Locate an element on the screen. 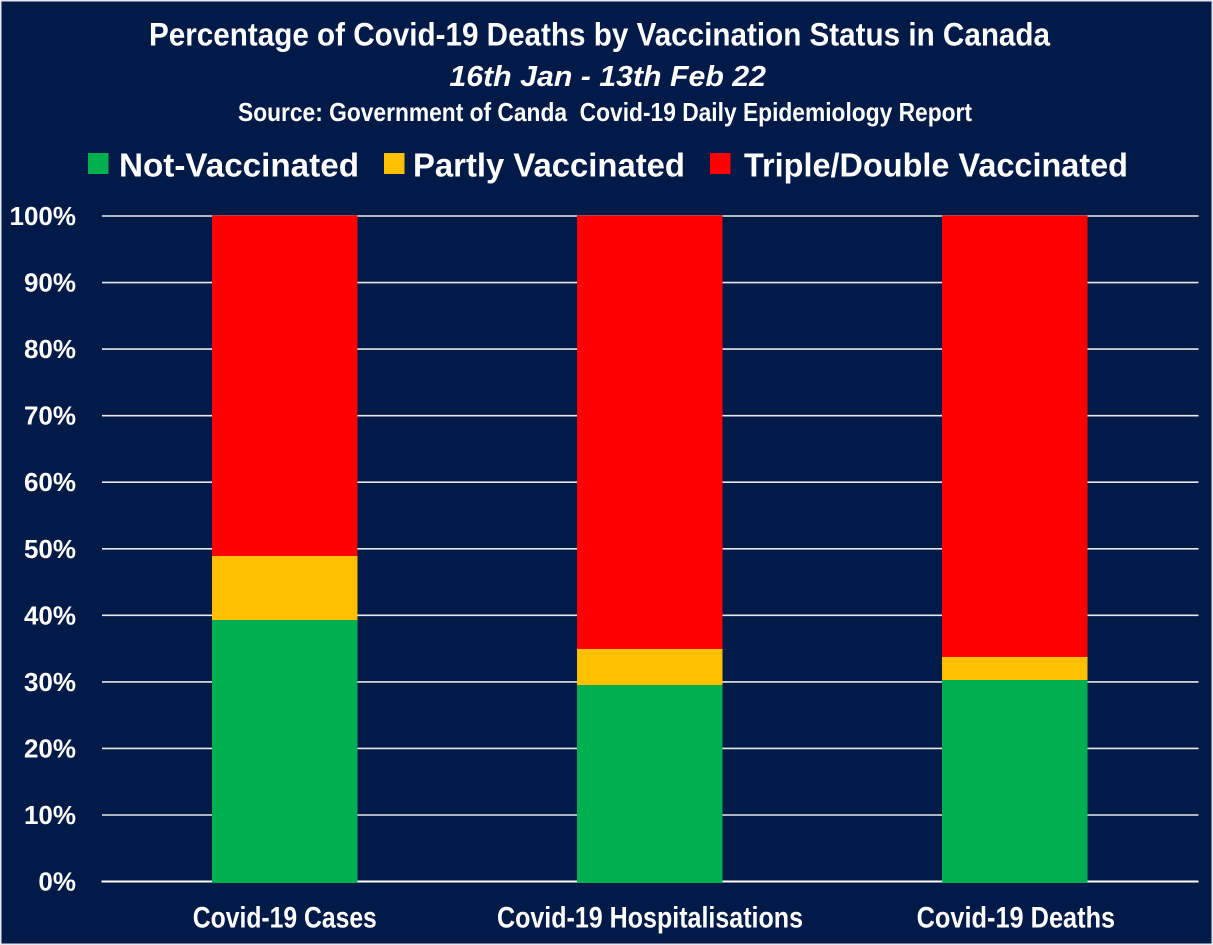 This screenshot has height=945, width=1213. svg-text: 16th Jan - 13th Feb 22 is located at coordinates (607, 77).